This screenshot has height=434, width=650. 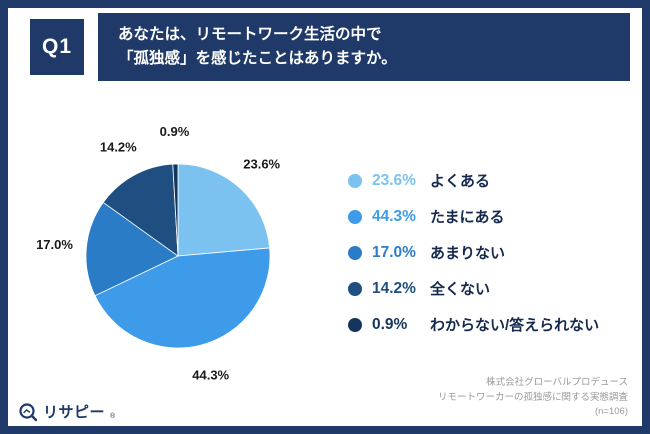 What do you see at coordinates (467, 217) in the screenshot?
I see `legend-label: たまにある` at bounding box center [467, 217].